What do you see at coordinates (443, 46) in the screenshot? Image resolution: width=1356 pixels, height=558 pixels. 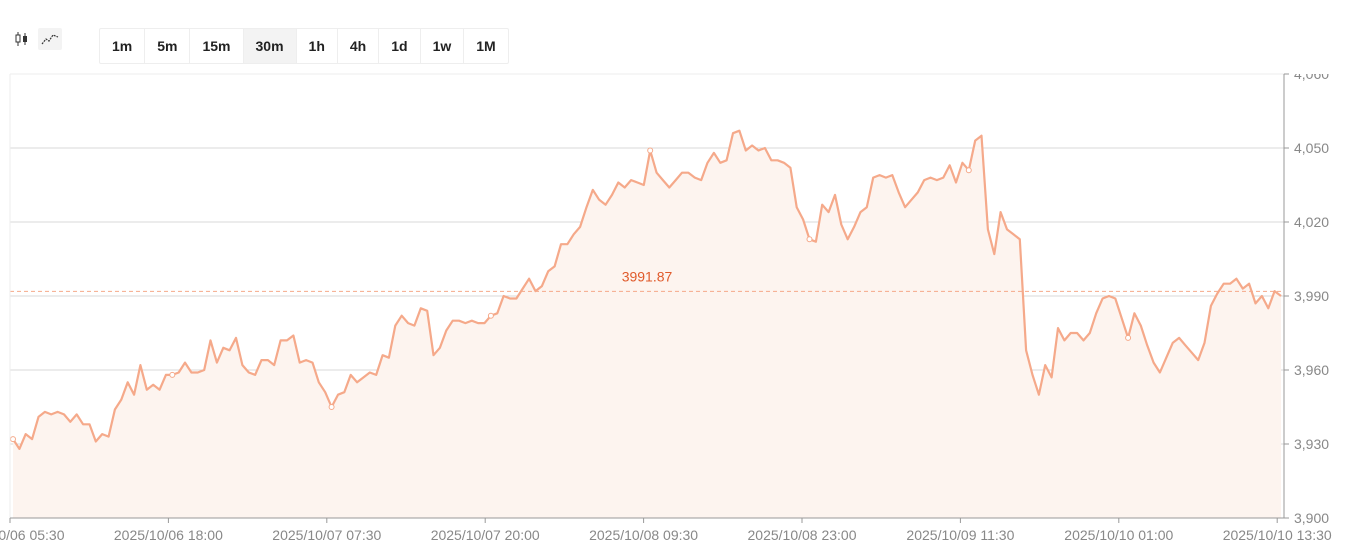 I see `interval-1w-button: 1w` at bounding box center [443, 46].